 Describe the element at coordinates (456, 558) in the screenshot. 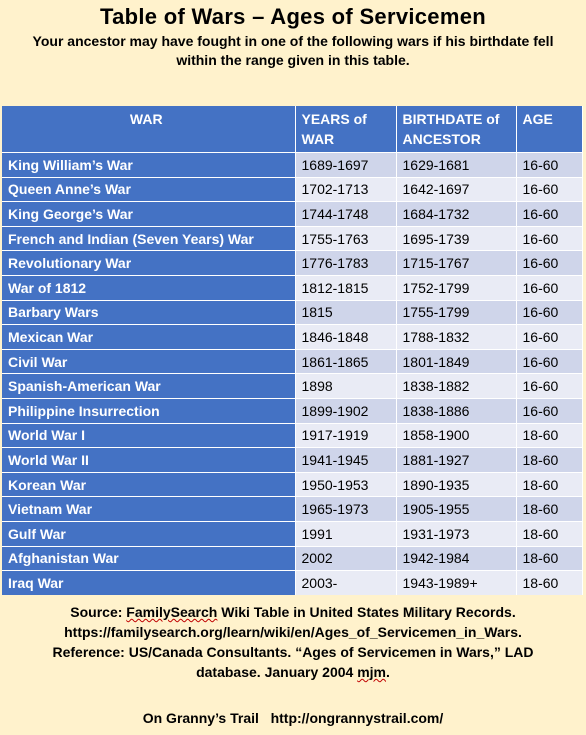

I see `cell-birthdate: 1942-1984` at that location.